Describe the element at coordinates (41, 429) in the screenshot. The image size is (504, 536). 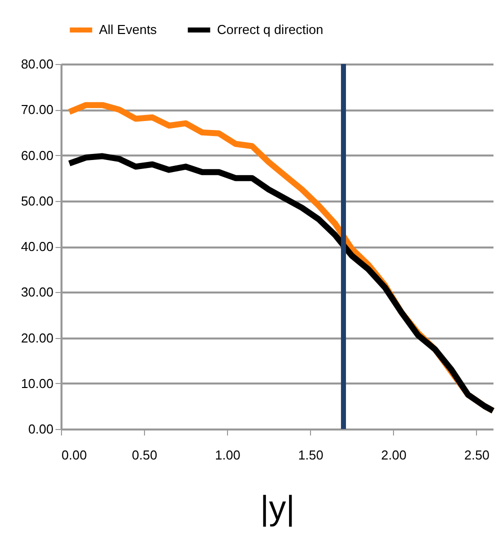
I see `y-tick-label: 0.00` at that location.